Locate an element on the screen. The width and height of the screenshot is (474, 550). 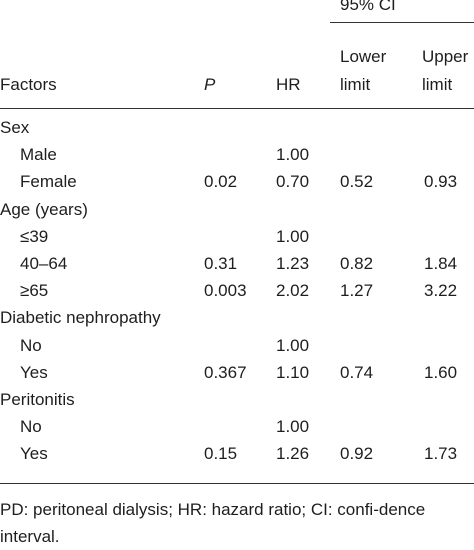
upper-cell: 1.73 is located at coordinates (441, 454).